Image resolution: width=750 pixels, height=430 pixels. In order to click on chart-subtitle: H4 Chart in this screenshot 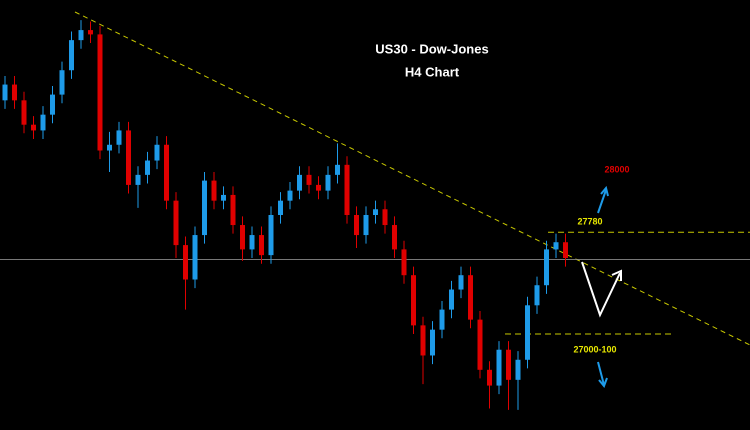, I will do `click(432, 71)`.